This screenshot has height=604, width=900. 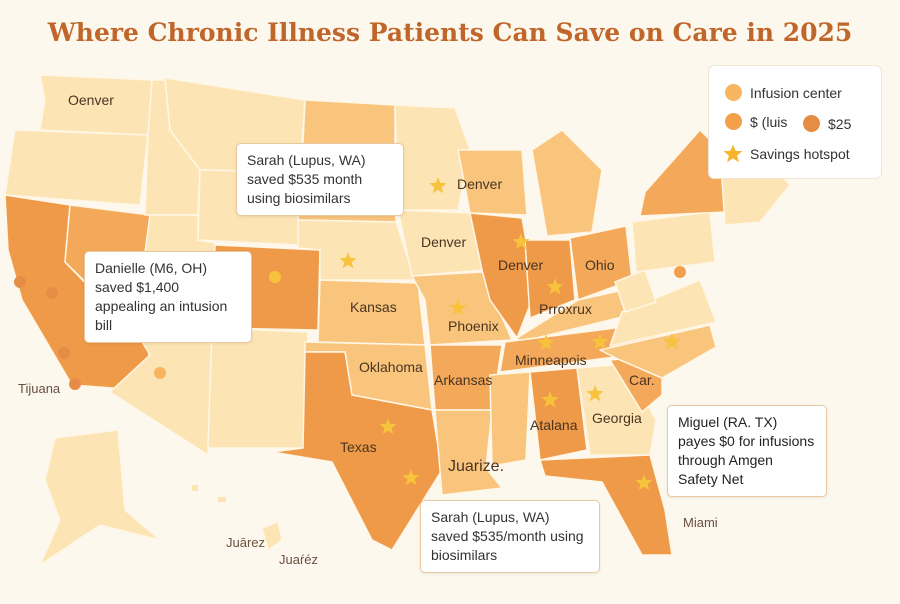 What do you see at coordinates (299, 559) in the screenshot?
I see `label-juarez-2: Juaŕéz` at bounding box center [299, 559].